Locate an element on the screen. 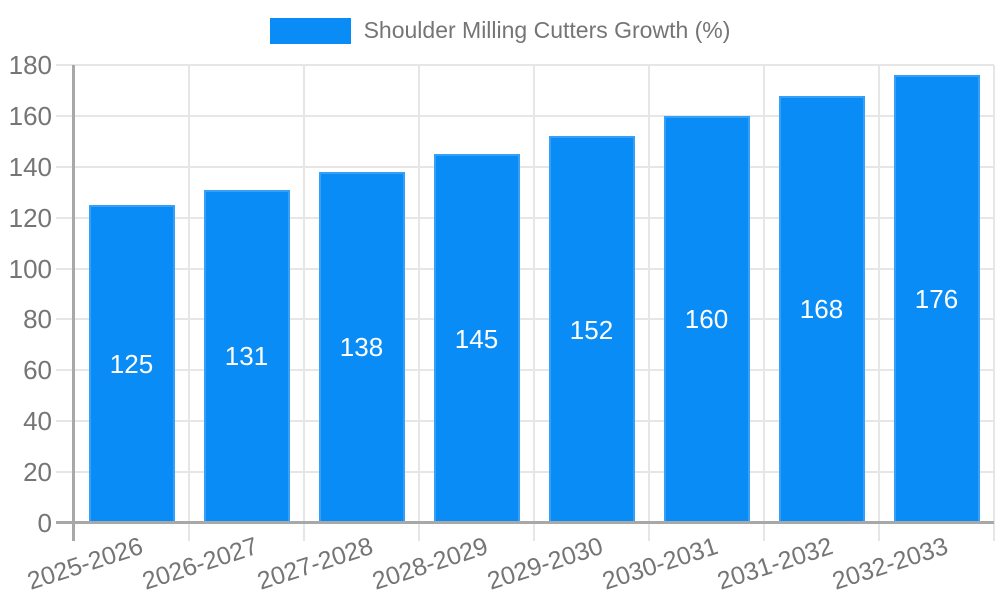  y-tick-label: 40 is located at coordinates (37, 421).